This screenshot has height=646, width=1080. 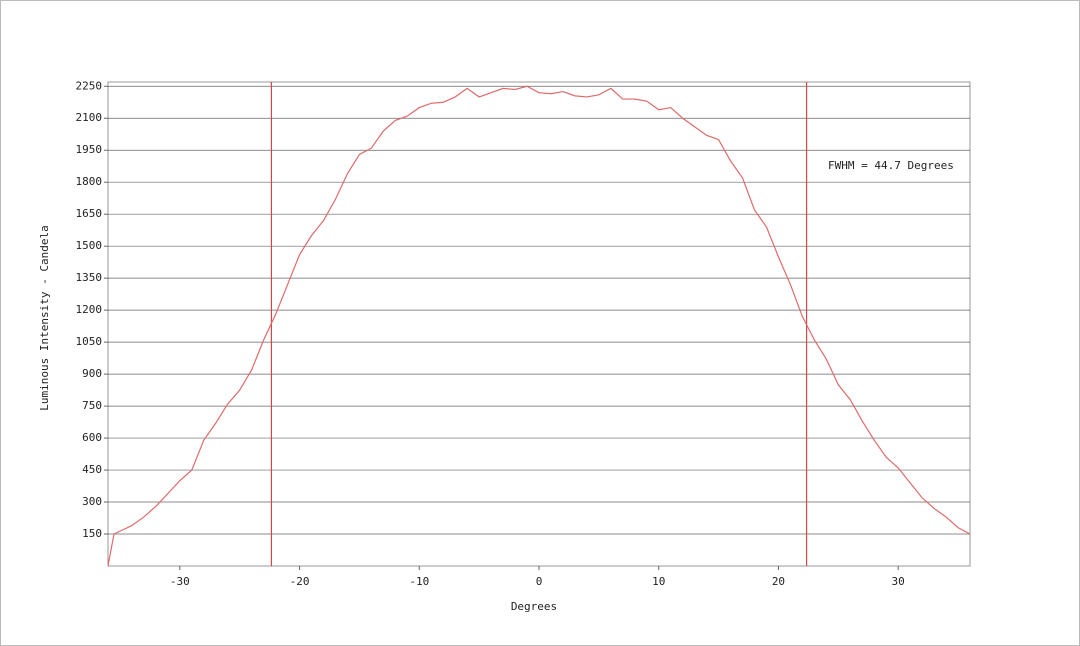 I want to click on x-tick-label: 20, so click(x=778, y=581).